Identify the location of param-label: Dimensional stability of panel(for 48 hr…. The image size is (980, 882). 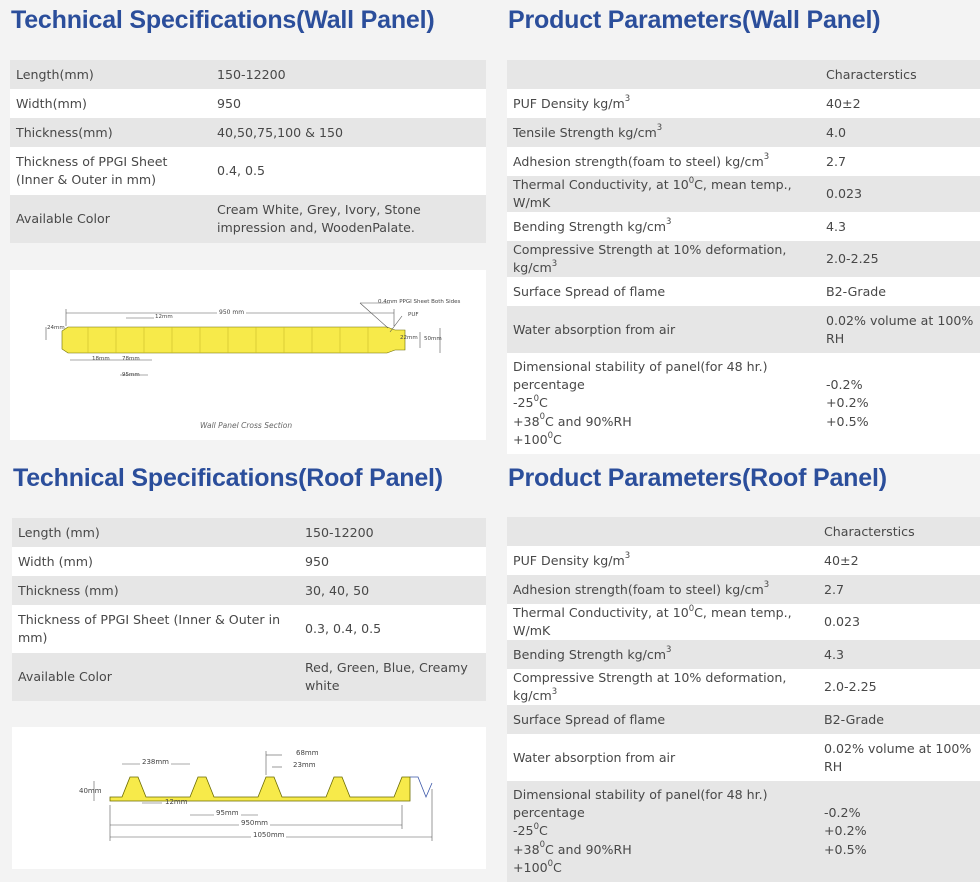
(663, 403).